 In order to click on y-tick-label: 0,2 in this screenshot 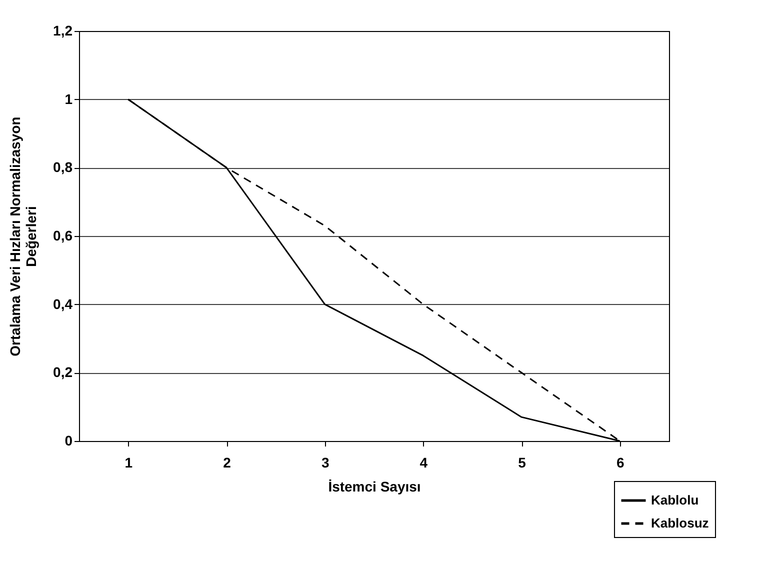, I will do `click(63, 372)`.